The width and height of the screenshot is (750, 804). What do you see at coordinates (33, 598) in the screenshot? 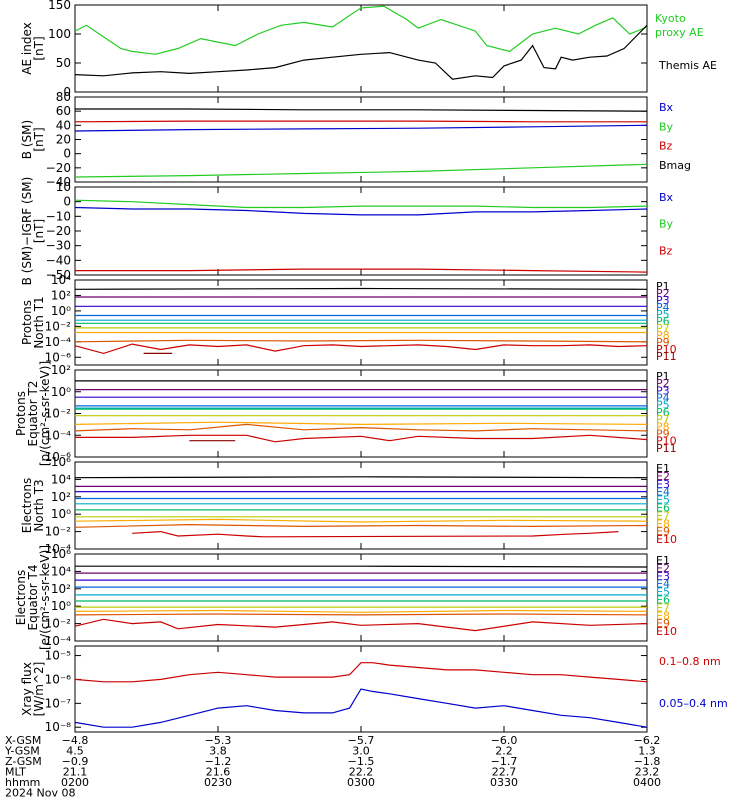
I see `y-axis-label: Equator T4` at bounding box center [33, 598].